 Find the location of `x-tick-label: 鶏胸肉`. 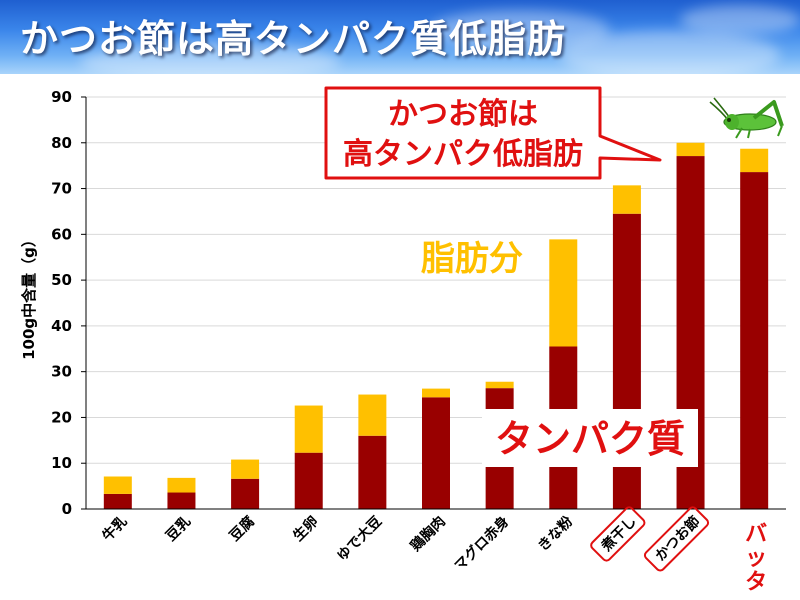

x-tick-label: 鶏胸肉 is located at coordinates (428, 534).